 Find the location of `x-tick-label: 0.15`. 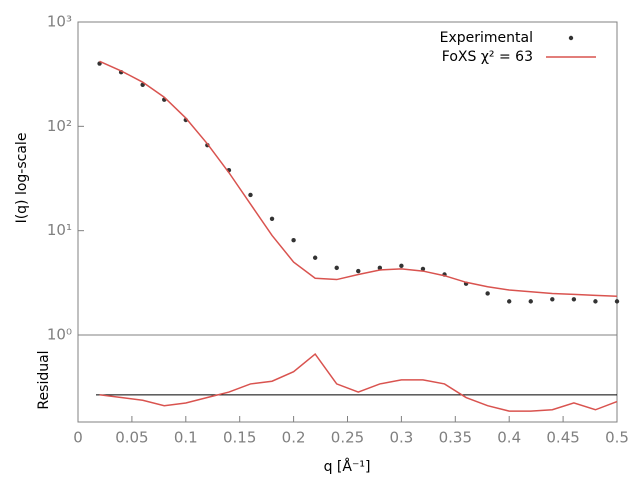

x-tick-label: 0.15 is located at coordinates (239, 438).